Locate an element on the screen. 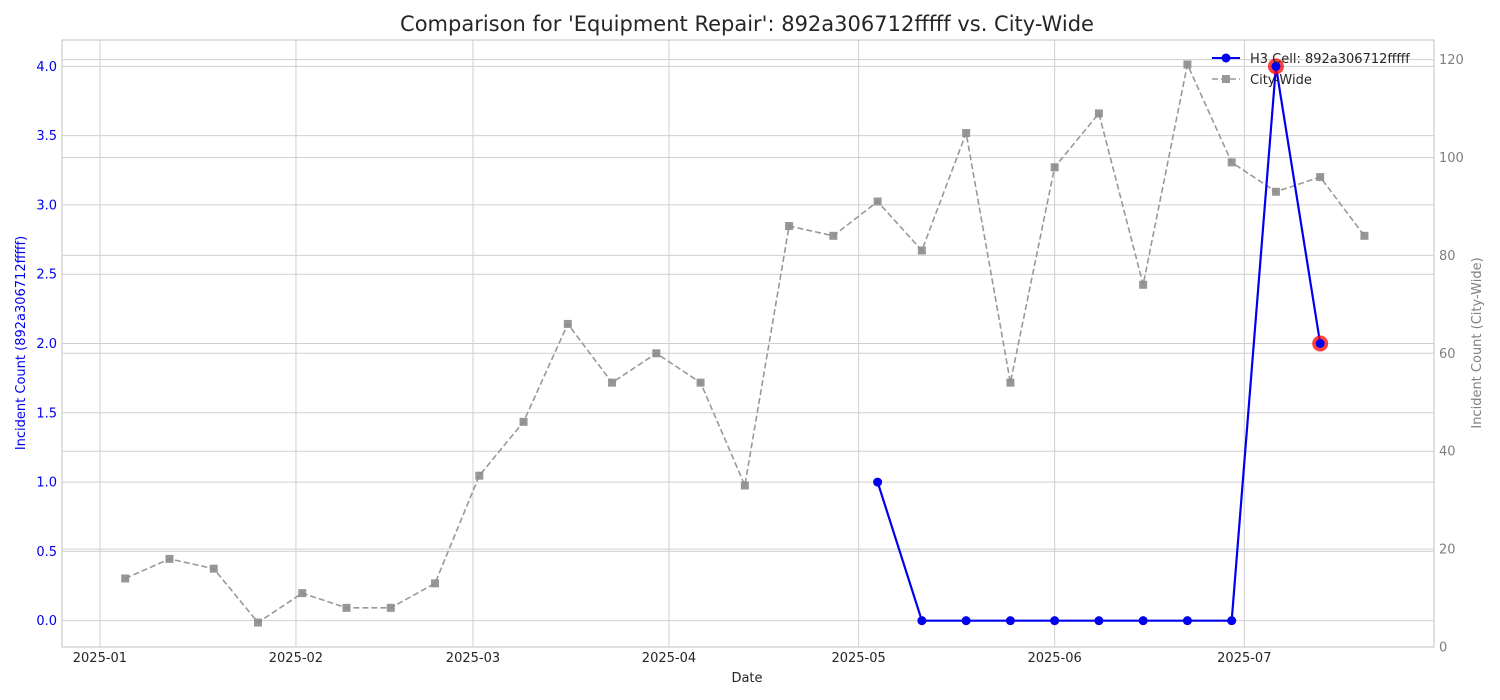 This screenshot has width=1500, height=700. y-axis-left-ticks: 0.0 0.5 1.0 1.5 2.0 2.5 3.0 3.5 4.0 is located at coordinates (46, 344).